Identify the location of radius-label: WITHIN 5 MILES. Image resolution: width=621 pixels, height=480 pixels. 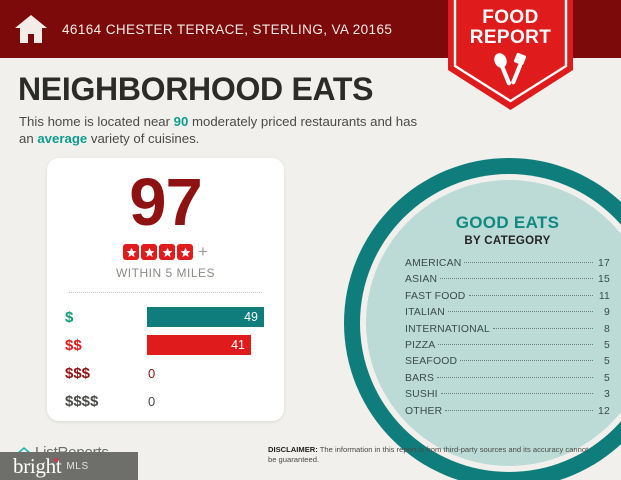
(165, 273).